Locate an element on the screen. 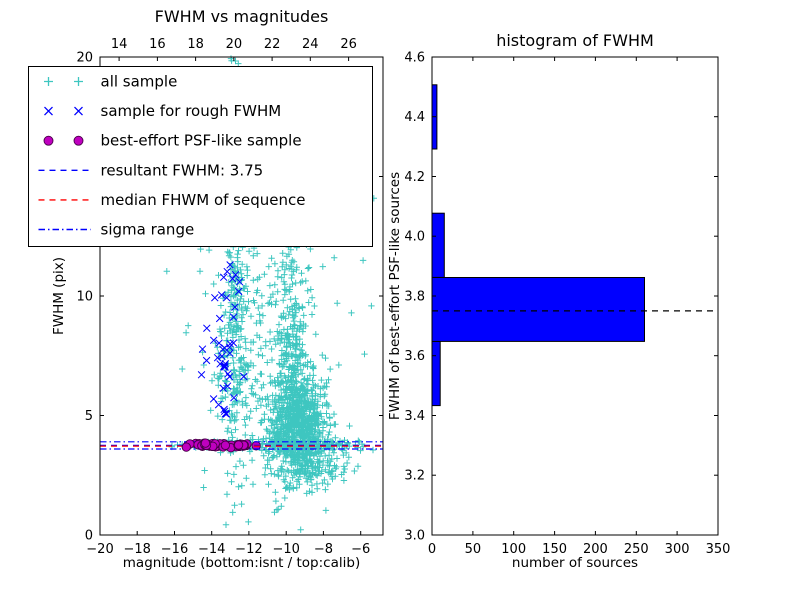 The image size is (800, 600). ytick-label: 3.8 is located at coordinates (414, 297).